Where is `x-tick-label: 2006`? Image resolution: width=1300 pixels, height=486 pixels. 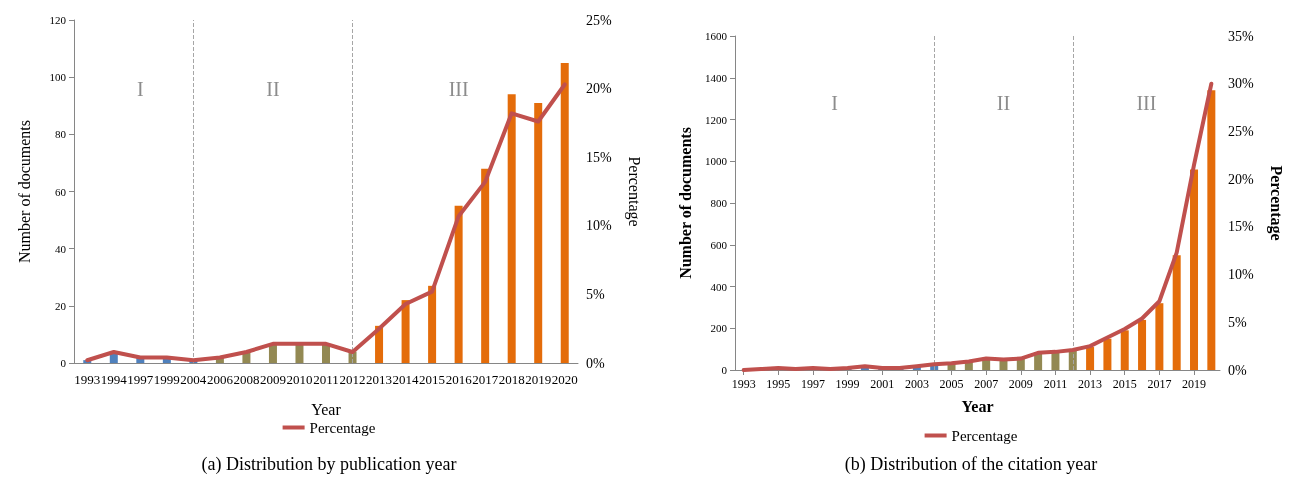 x-tick-label: 2006 is located at coordinates (220, 379).